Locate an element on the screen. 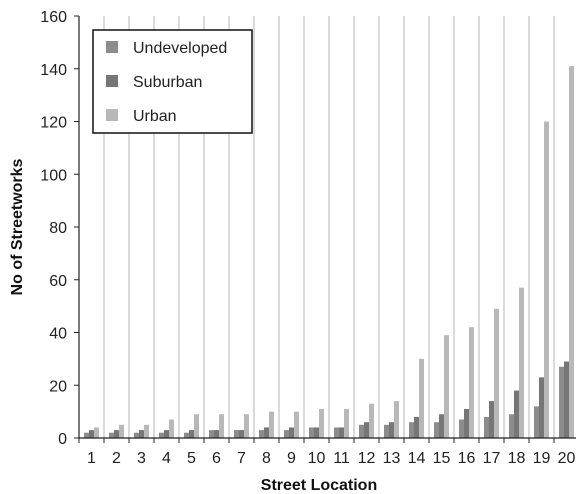 This screenshot has height=494, width=576. x-tick-label: 13 is located at coordinates (392, 458).